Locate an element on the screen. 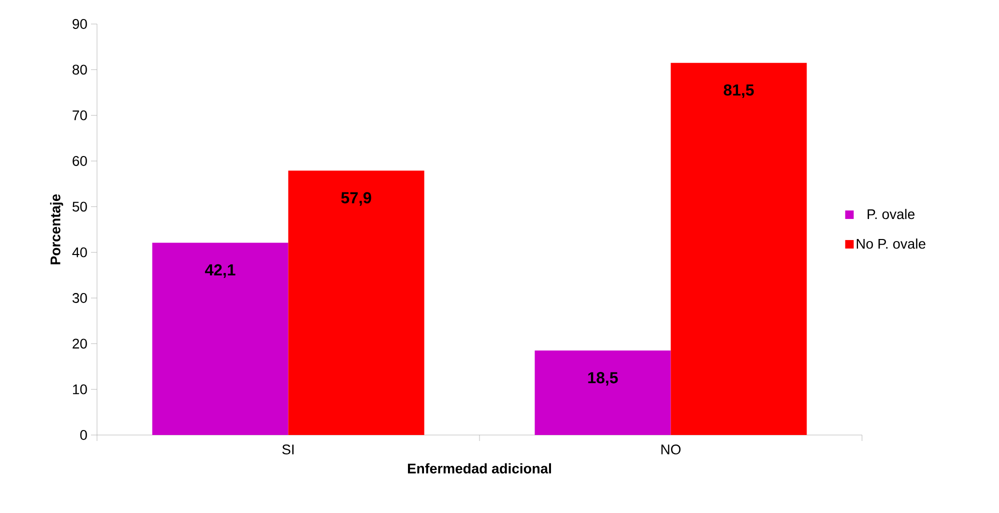 This screenshot has height=513, width=999. y-tick-label: 20 is located at coordinates (79, 343).